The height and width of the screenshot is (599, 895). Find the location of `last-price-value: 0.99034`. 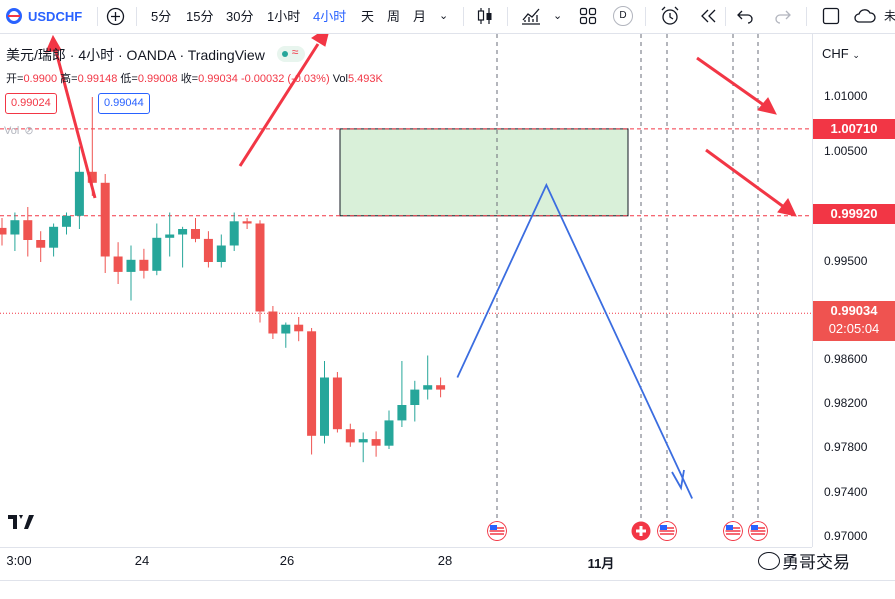

last-price-value: 0.99034 is located at coordinates (854, 310).